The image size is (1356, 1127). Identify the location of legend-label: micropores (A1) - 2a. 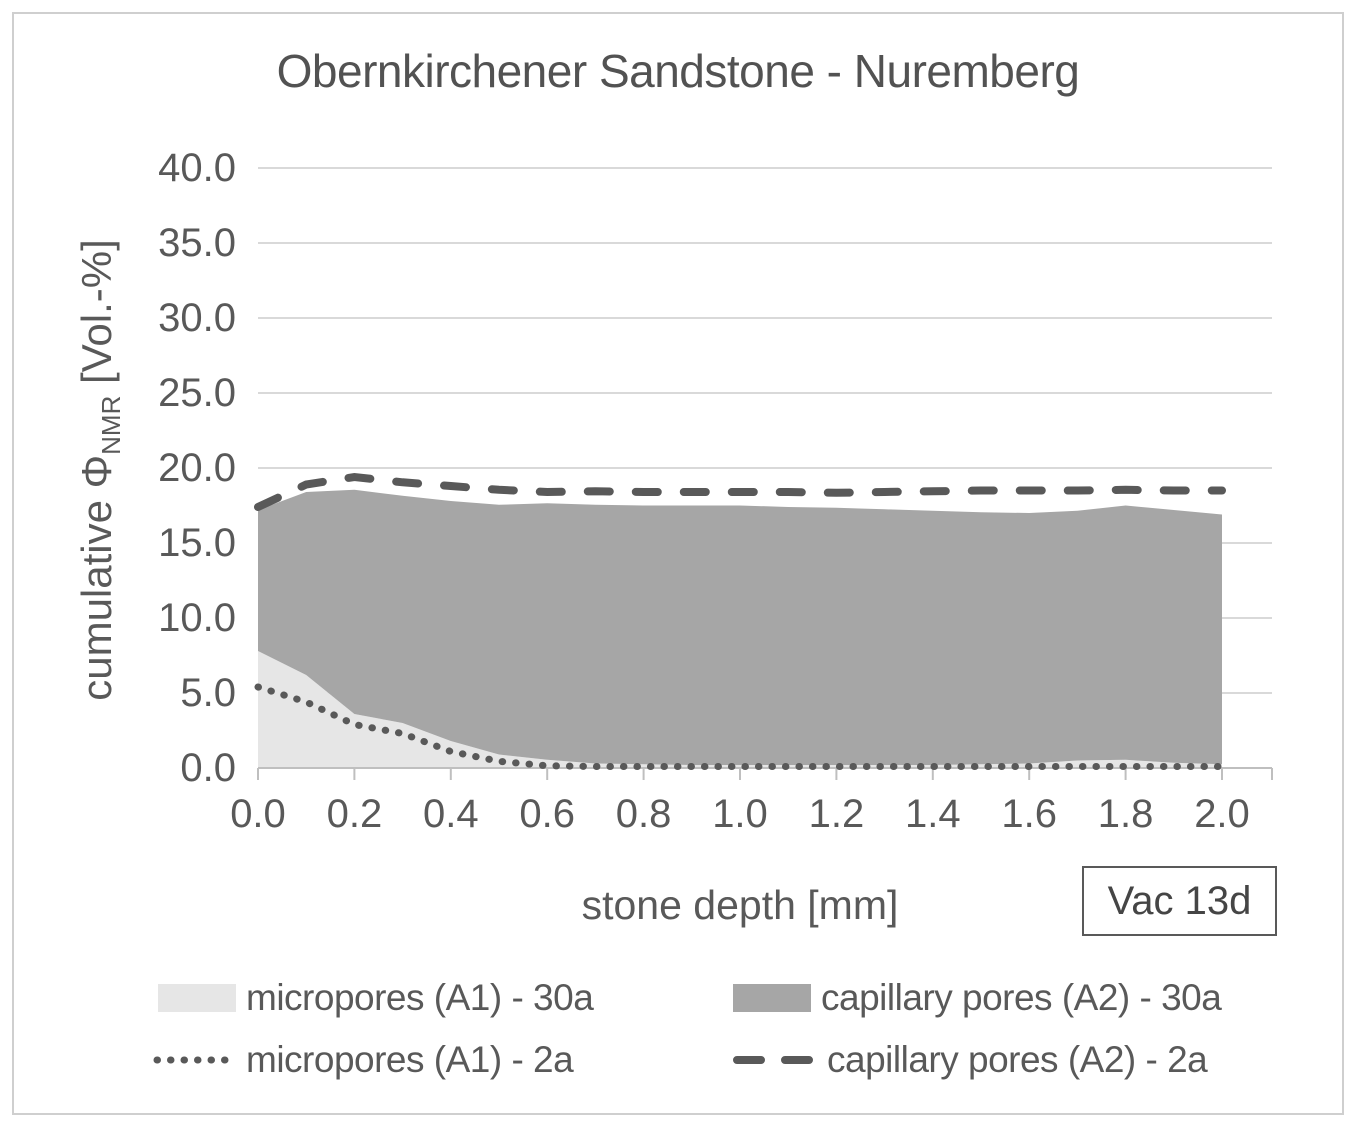
(410, 1059).